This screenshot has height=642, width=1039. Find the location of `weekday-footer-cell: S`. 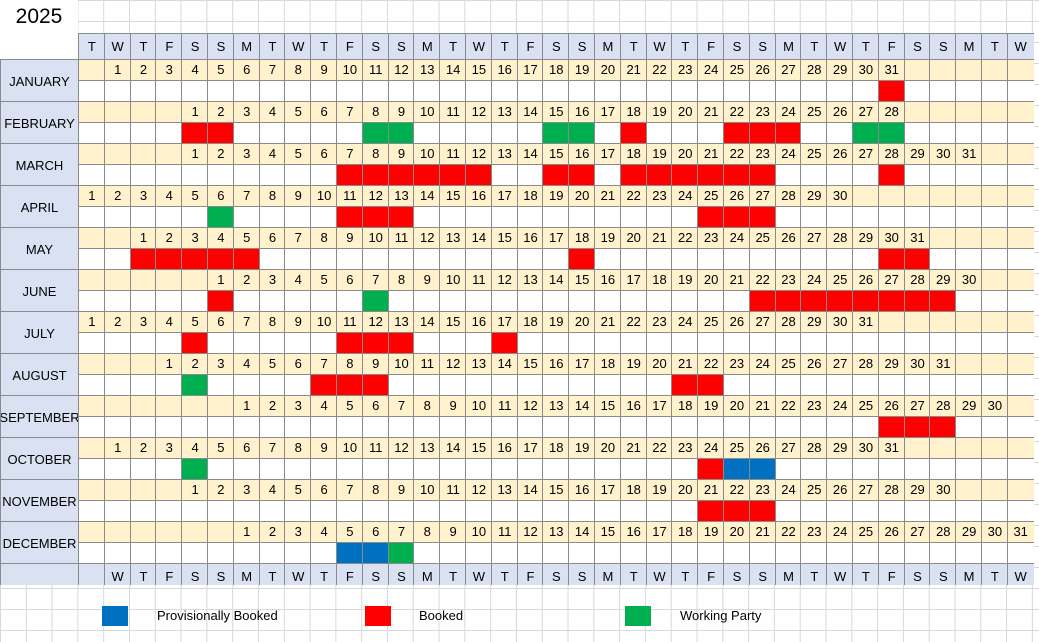

weekday-footer-cell: S is located at coordinates (375, 574).